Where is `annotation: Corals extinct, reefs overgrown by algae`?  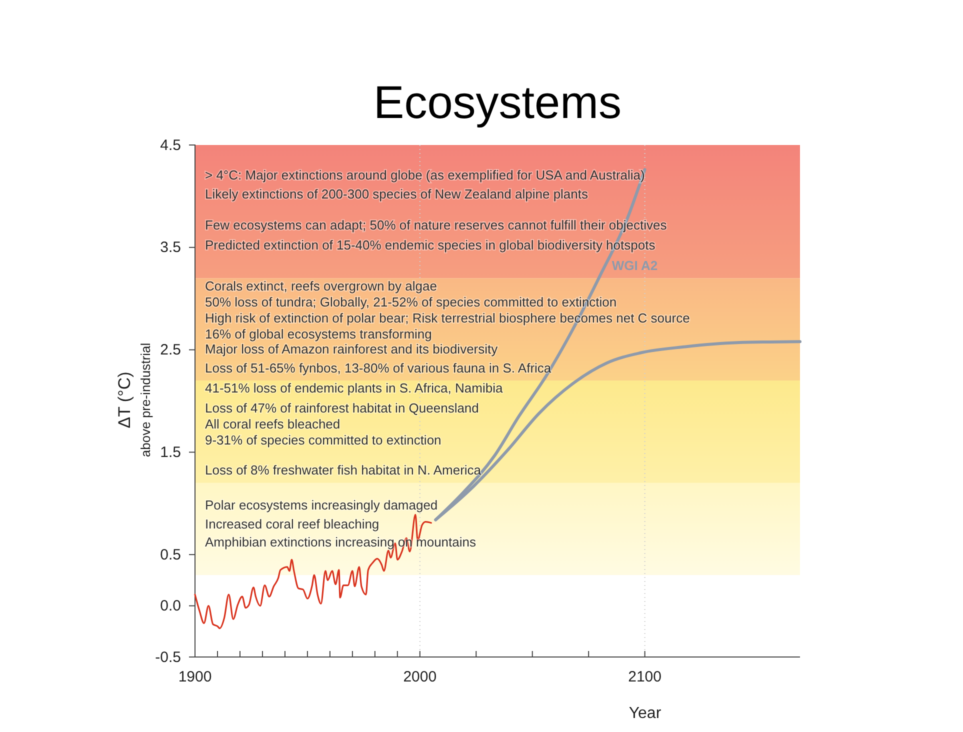
annotation: Corals extinct, reefs overgrown by algae is located at coordinates (321, 286).